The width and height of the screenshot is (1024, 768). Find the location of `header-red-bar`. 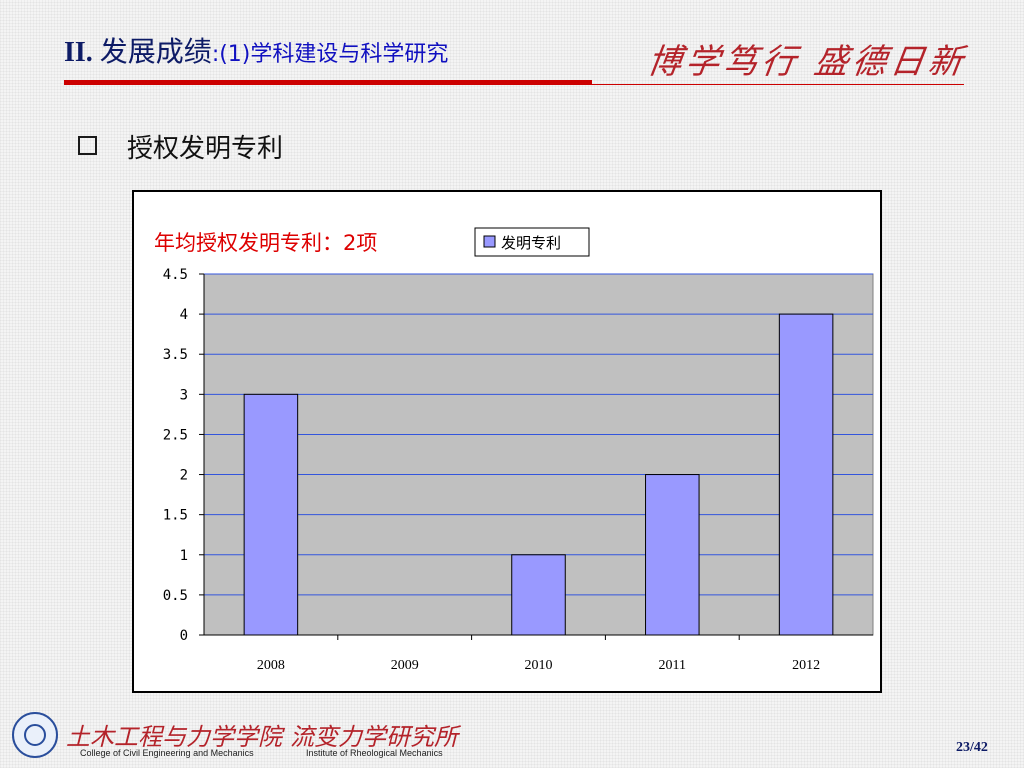

header-red-bar is located at coordinates (328, 82).